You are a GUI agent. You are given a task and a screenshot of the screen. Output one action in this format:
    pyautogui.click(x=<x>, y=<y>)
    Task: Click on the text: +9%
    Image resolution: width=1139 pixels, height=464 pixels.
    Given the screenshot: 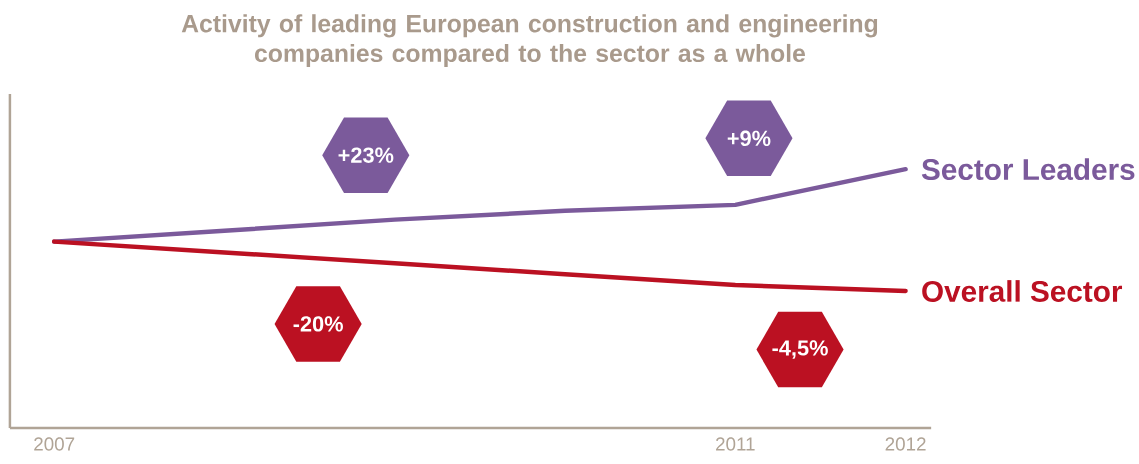 What is the action you would take?
    pyautogui.click(x=749, y=138)
    